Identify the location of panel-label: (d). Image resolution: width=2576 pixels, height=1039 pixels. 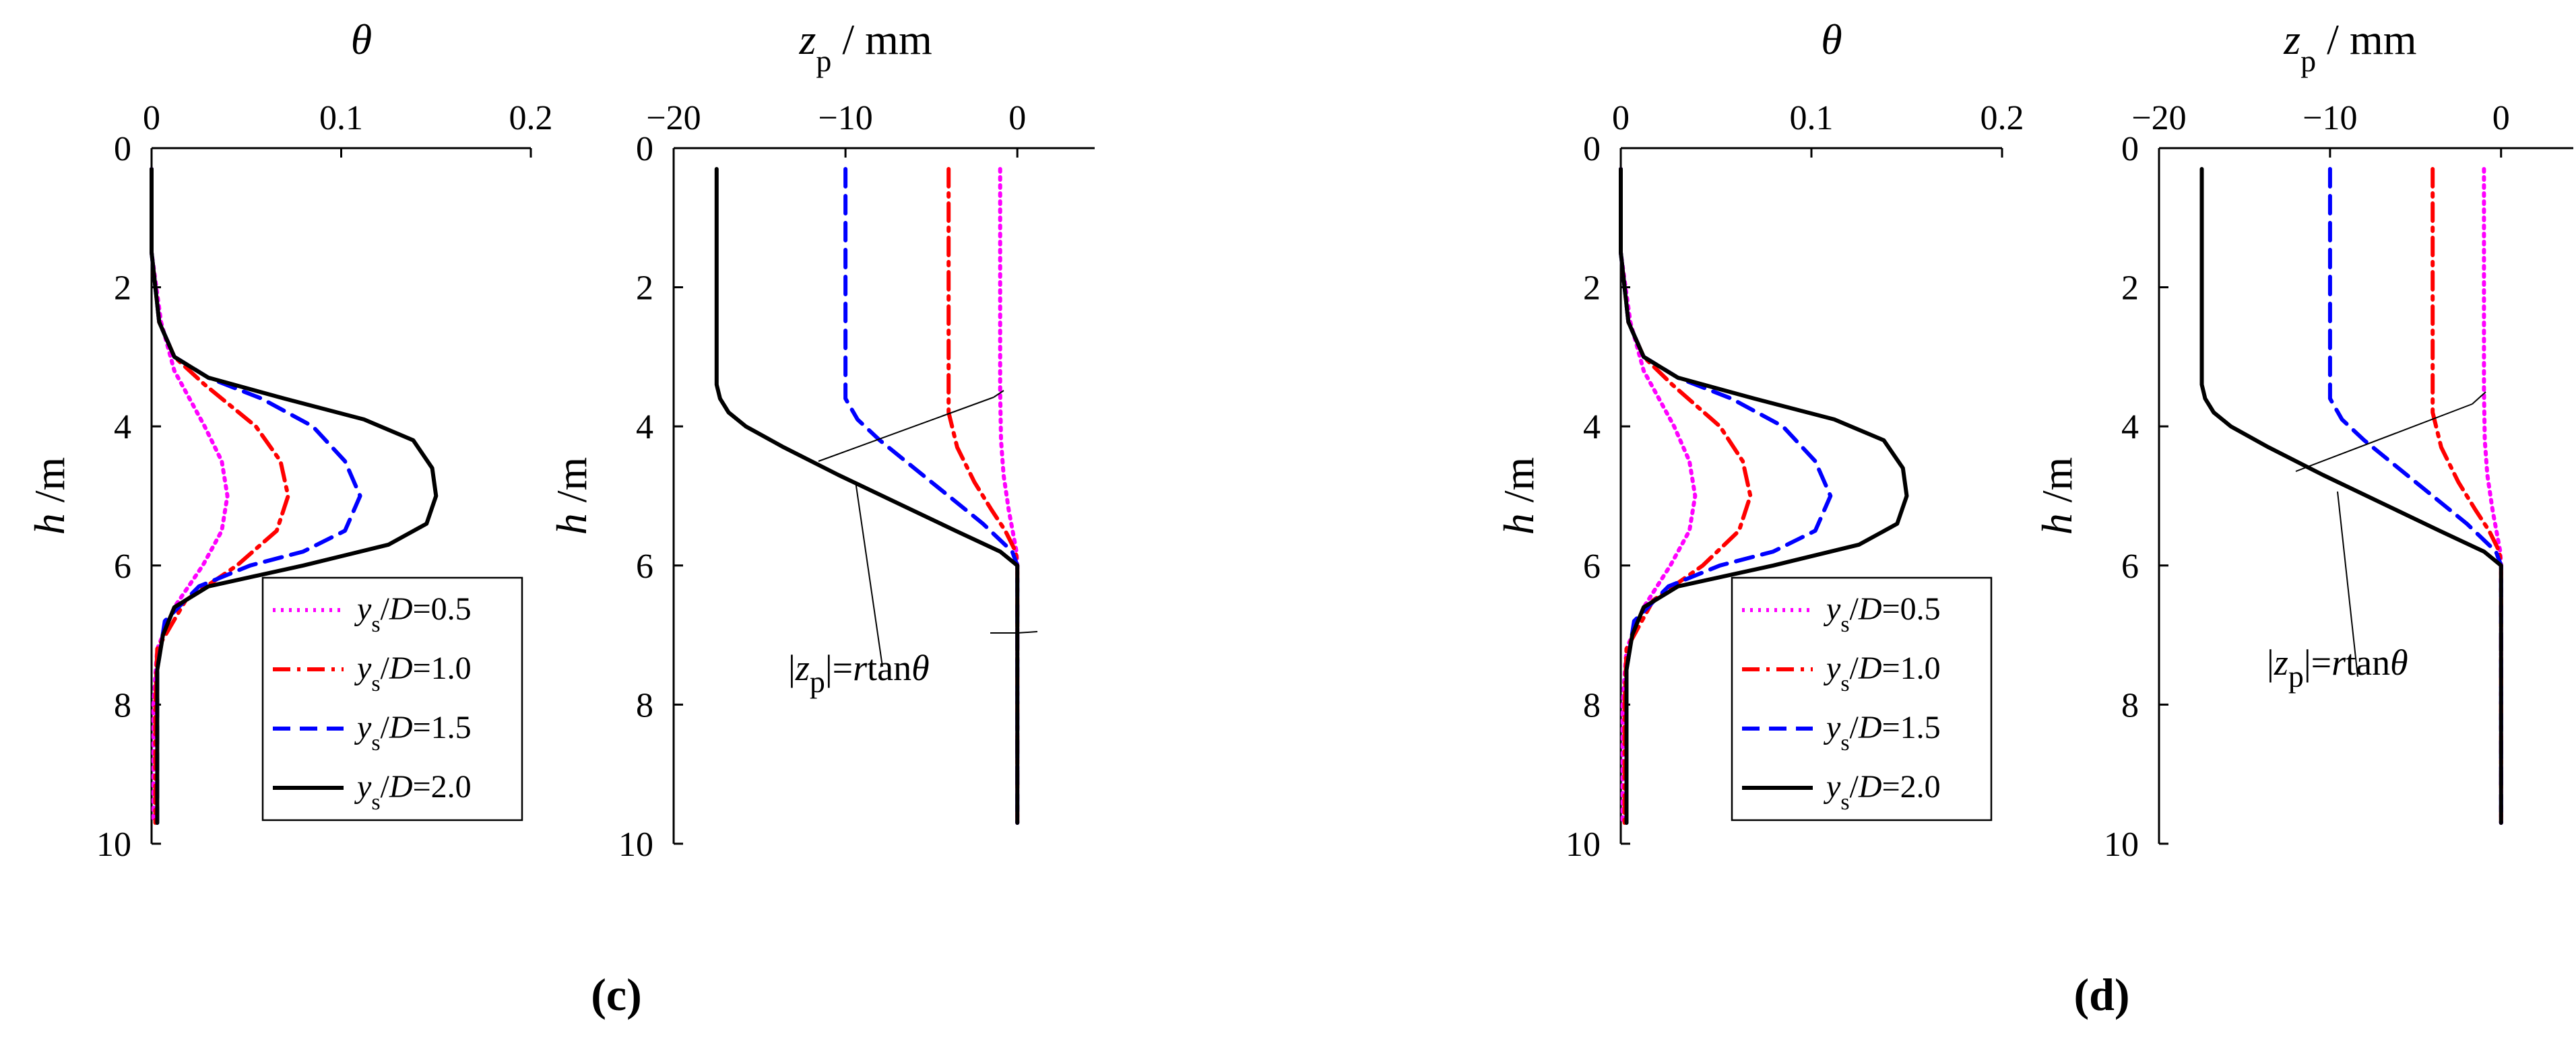
(2101, 995).